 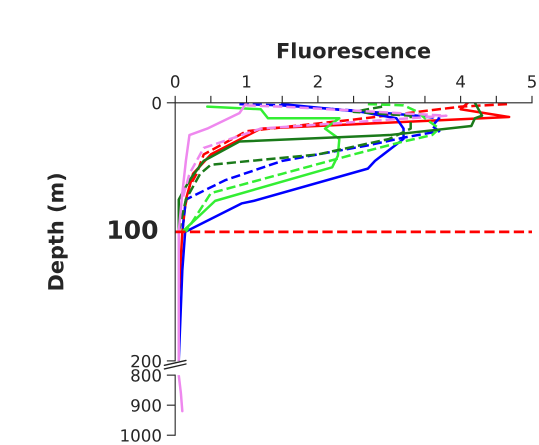 What do you see at coordinates (532, 81) in the screenshot?
I see `x-tick-label: 5` at bounding box center [532, 81].